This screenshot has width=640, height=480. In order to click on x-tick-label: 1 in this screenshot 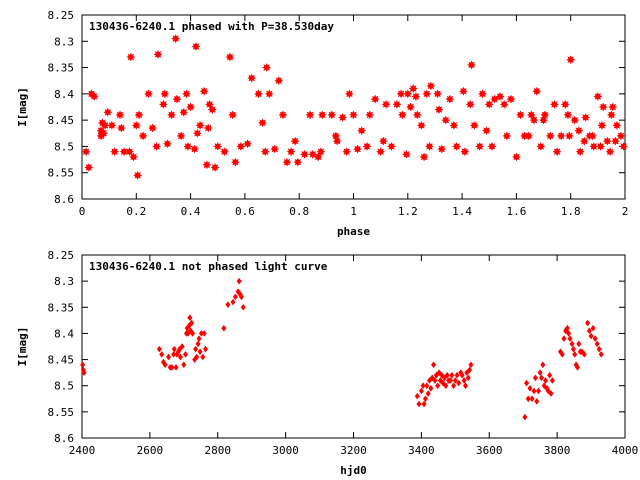, I will do `click(353, 211)`.